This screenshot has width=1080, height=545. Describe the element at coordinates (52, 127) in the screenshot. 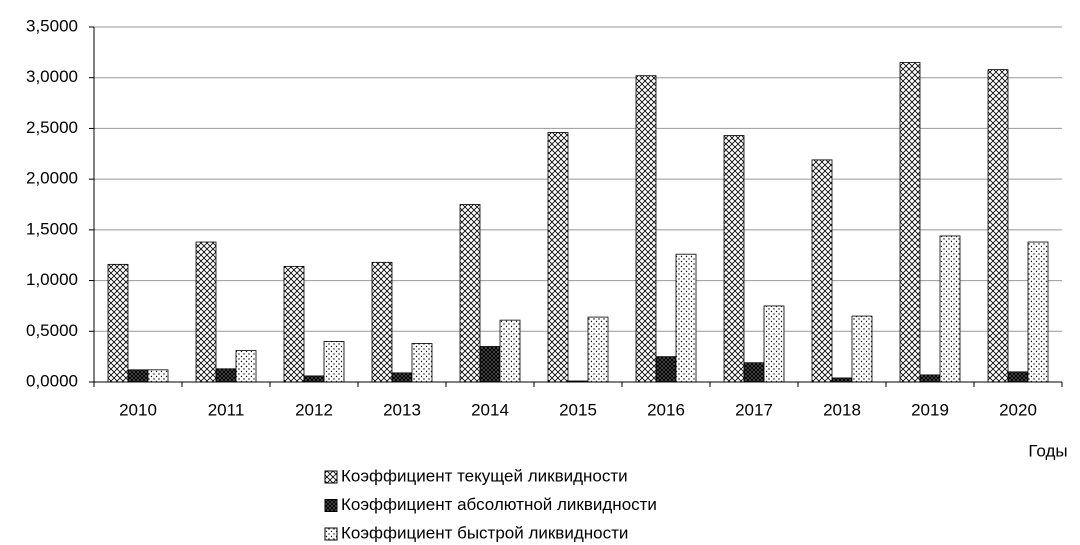

I see `y-tick-label: 2,5000` at that location.